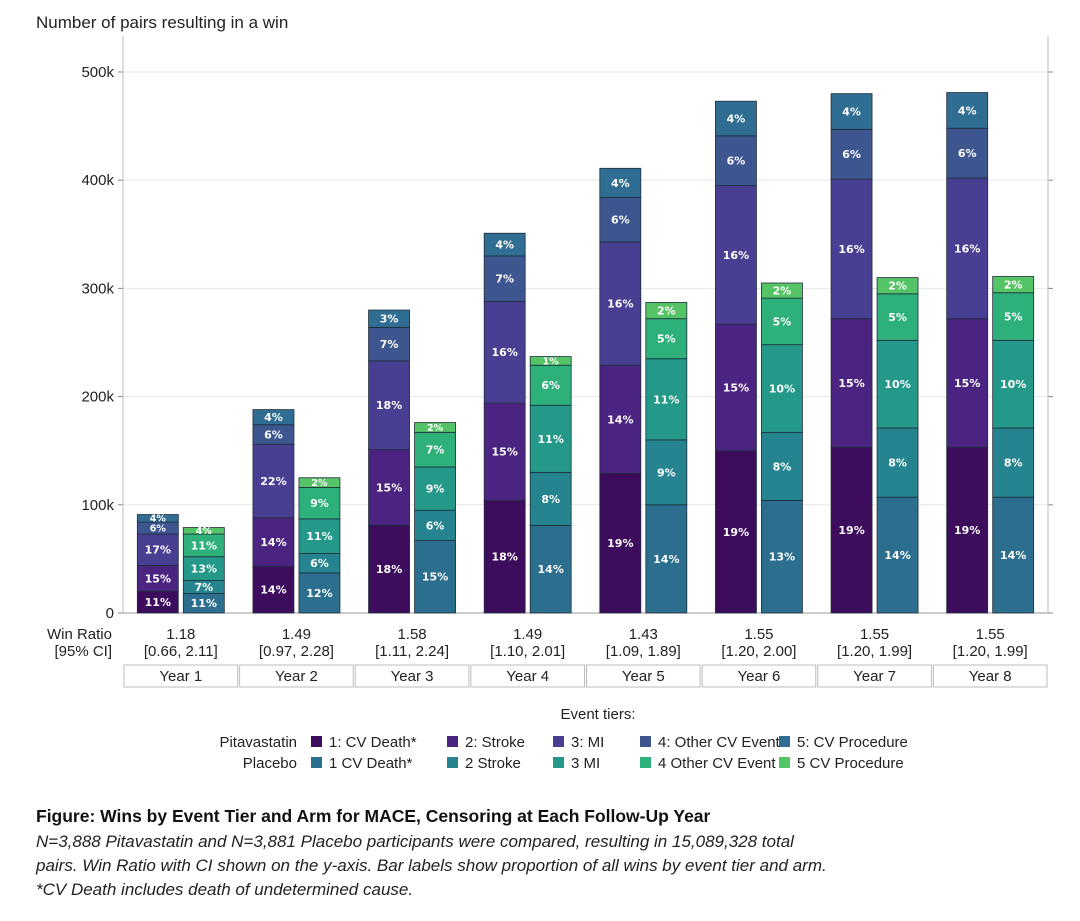 Image resolution: width=1080 pixels, height=921 pixels. Describe the element at coordinates (495, 742) in the screenshot. I see `legend-item-label: 2: Stroke` at that location.